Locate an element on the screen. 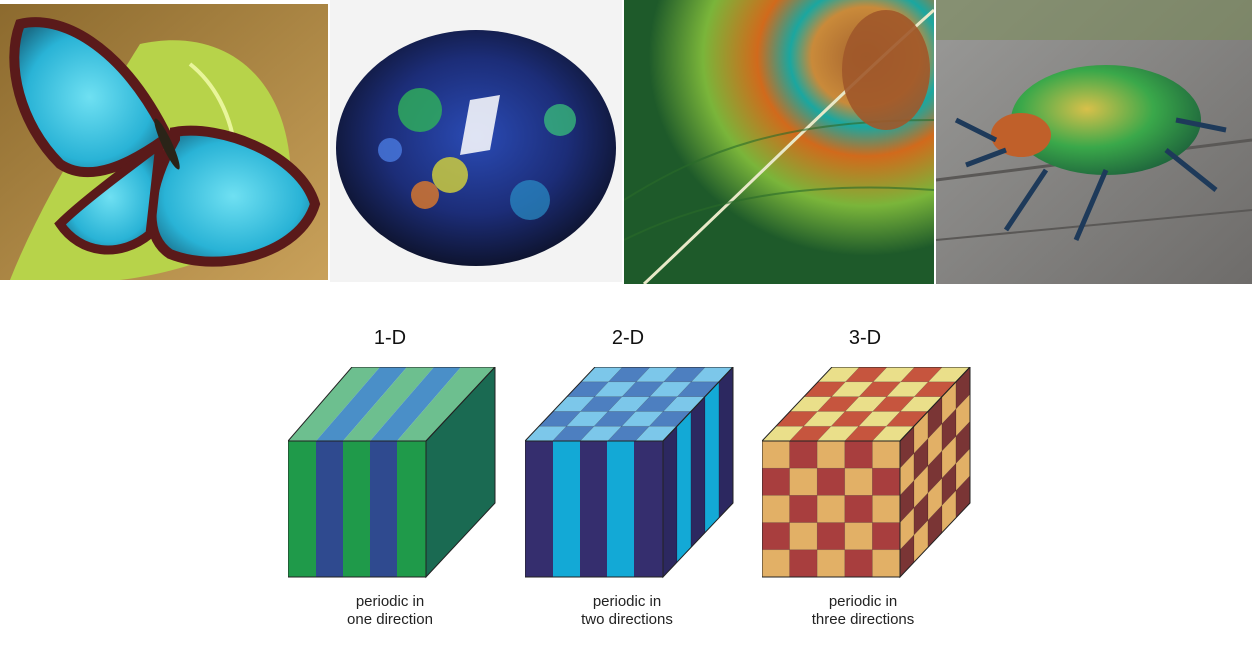 This screenshot has width=1252, height=646. peacock-feather-photo is located at coordinates (779, 142).